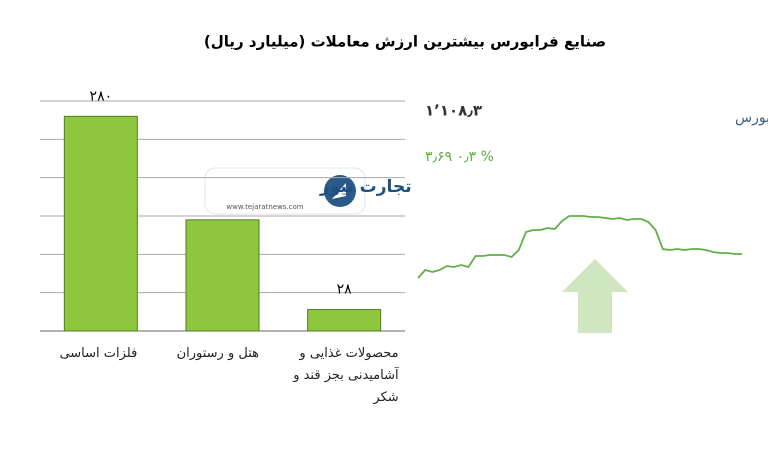 This screenshot has height=456, width=768. I want to click on logo-box, so click(285, 191).